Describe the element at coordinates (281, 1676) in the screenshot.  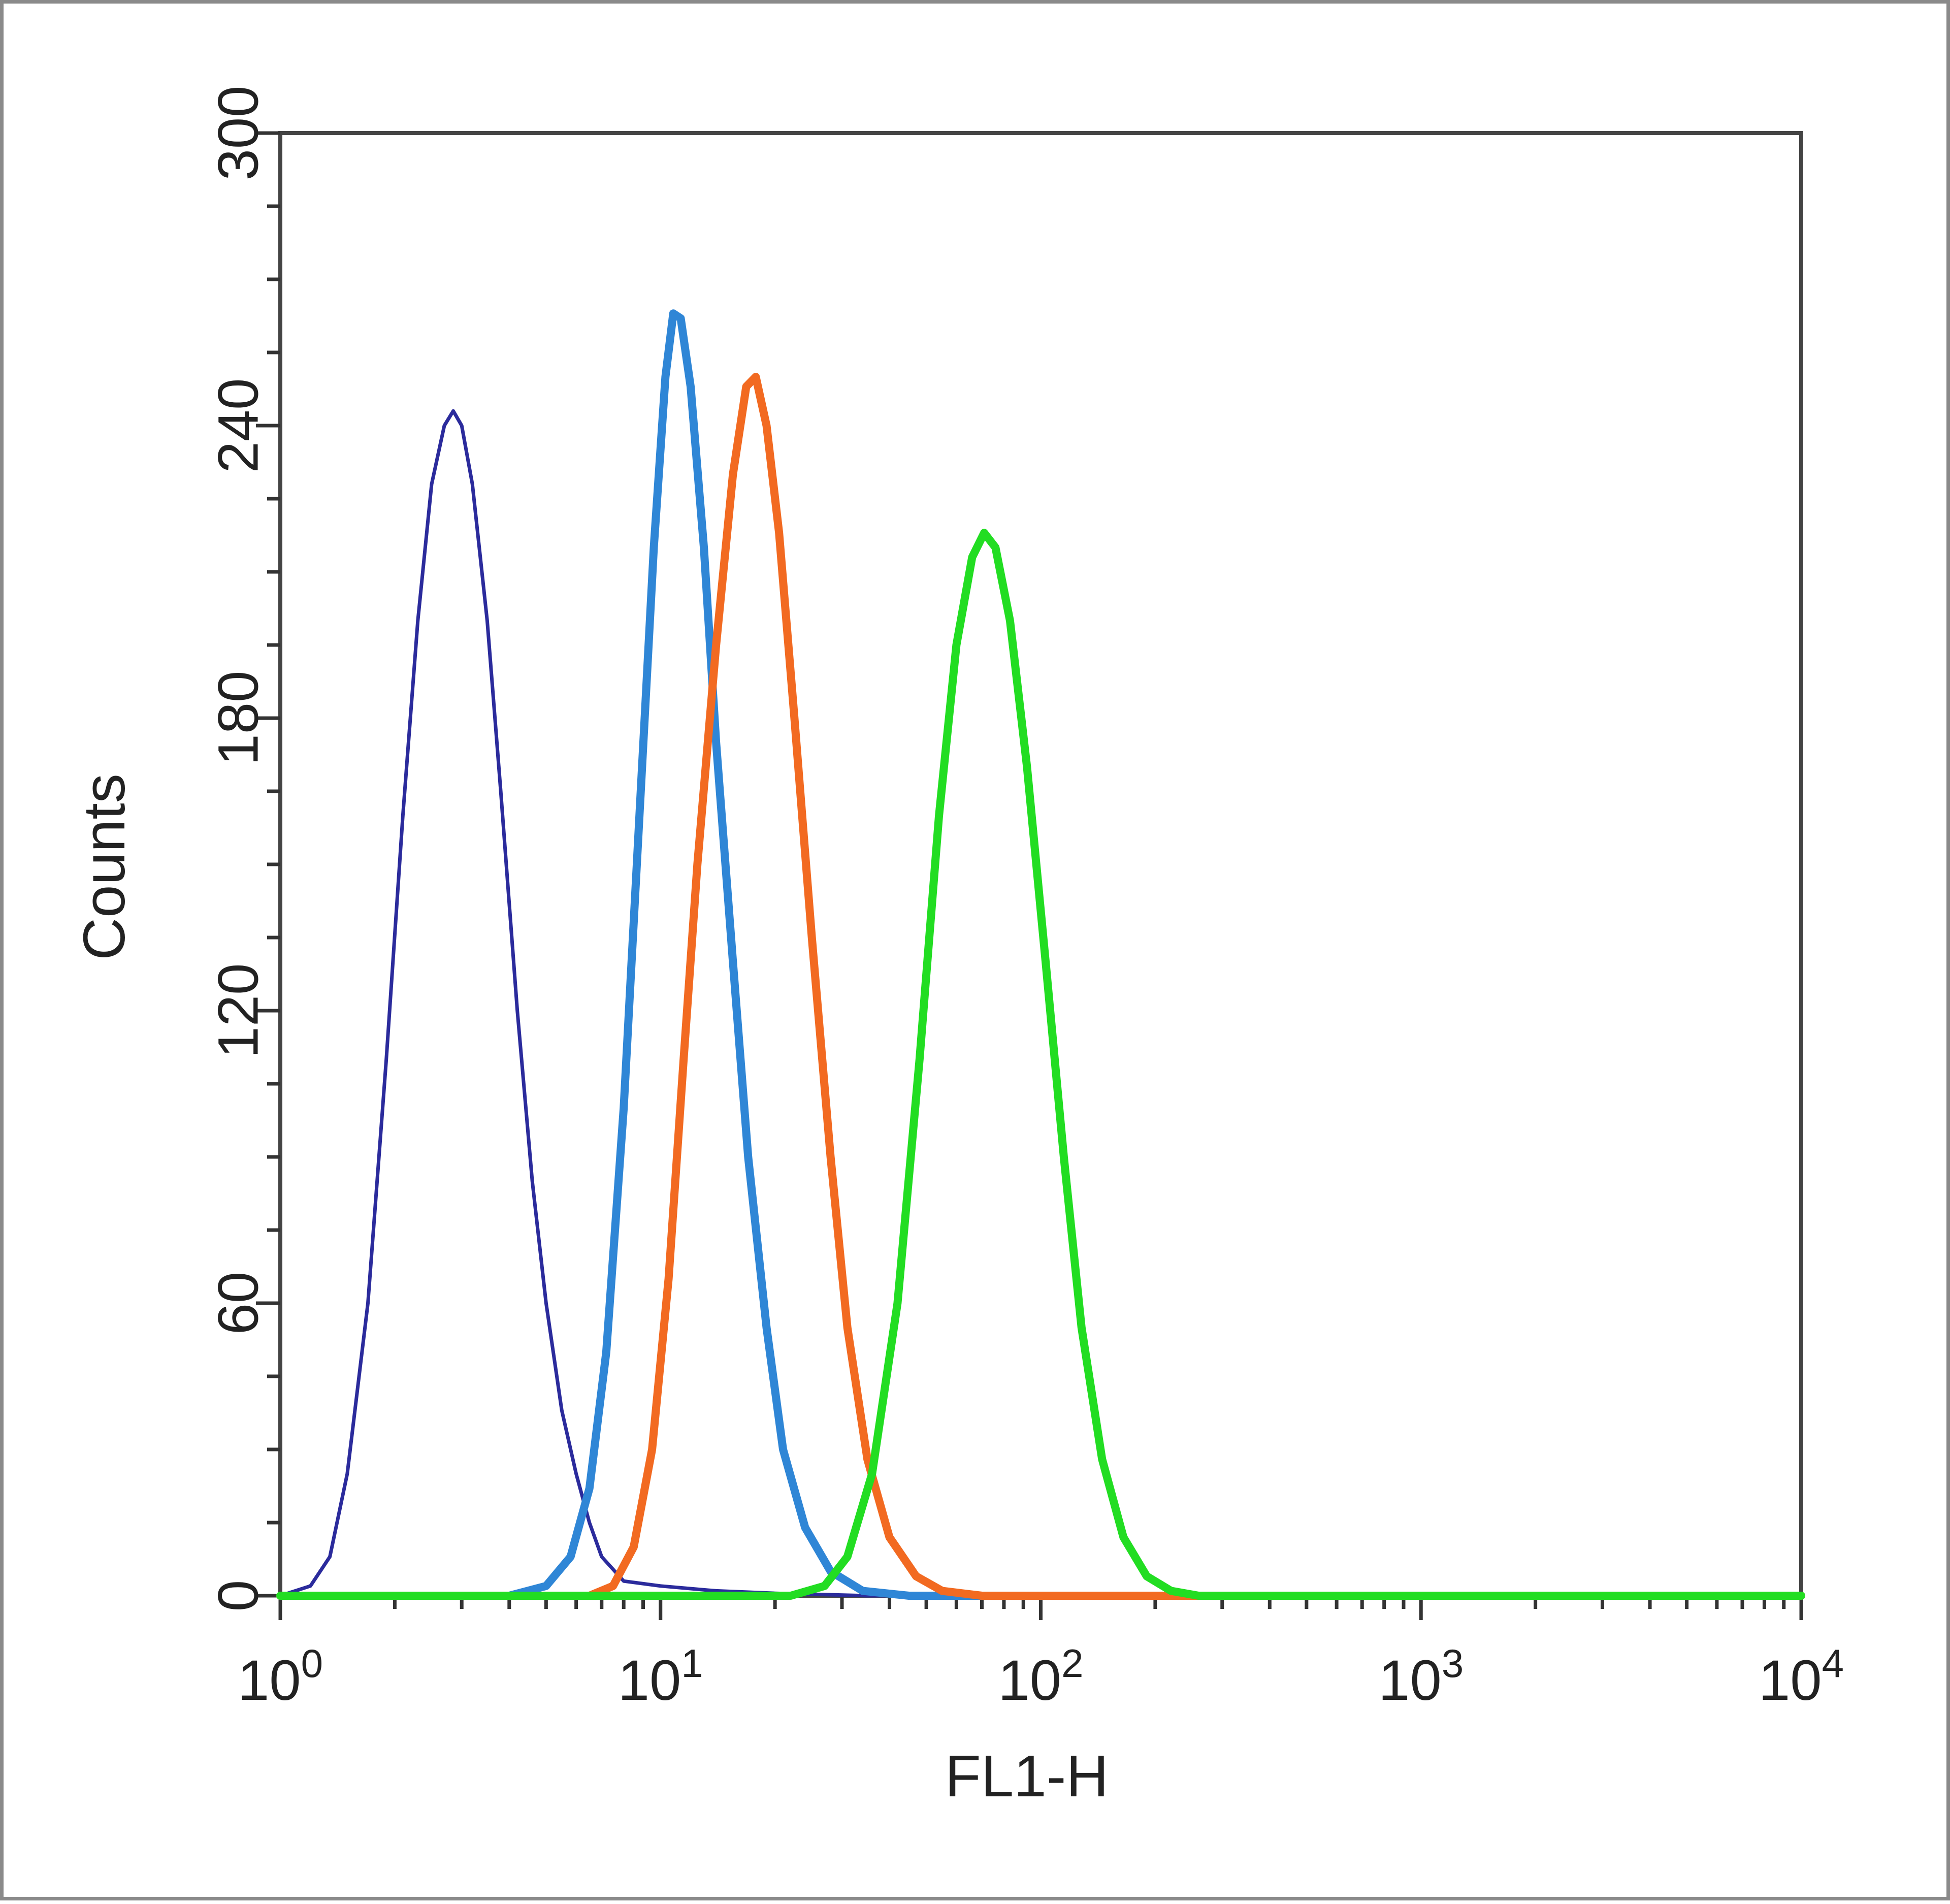
I see `x-tick-label: 10⁰` at that location.